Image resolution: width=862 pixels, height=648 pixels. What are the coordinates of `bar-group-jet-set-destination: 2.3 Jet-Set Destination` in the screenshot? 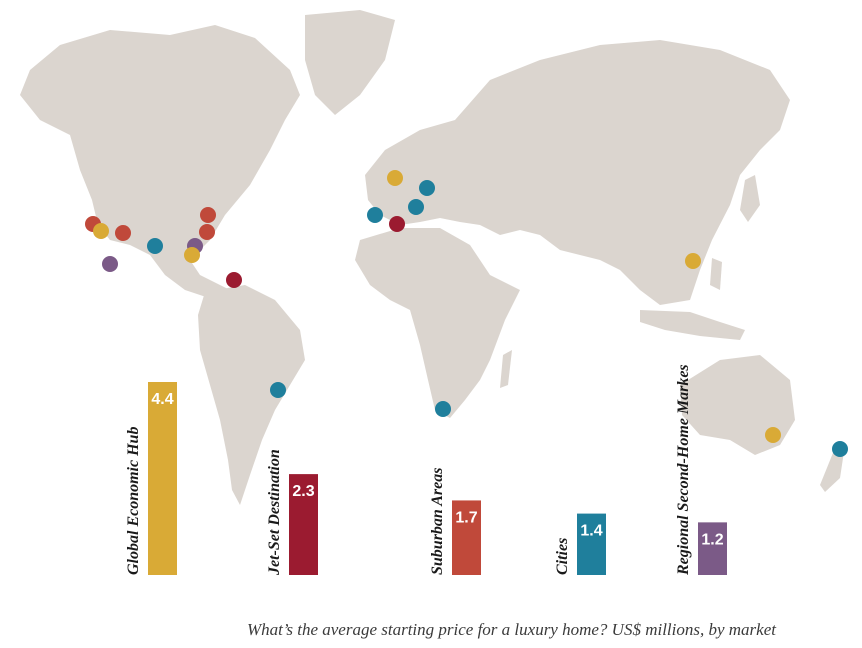 It's located at (292, 512).